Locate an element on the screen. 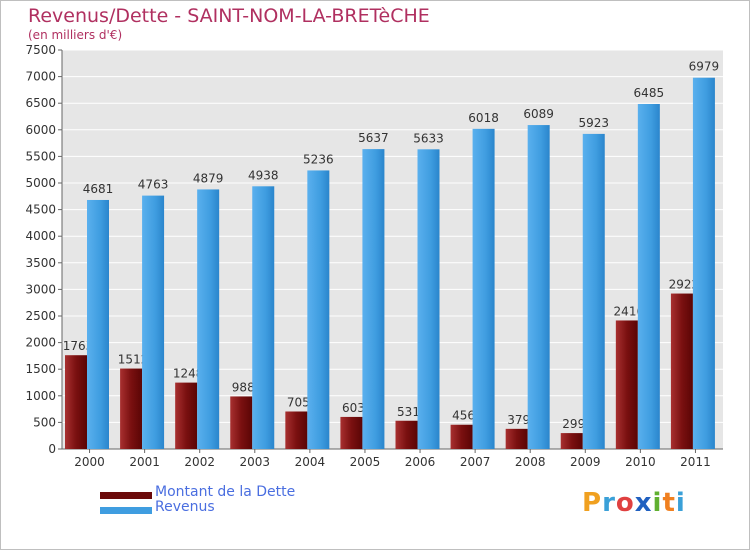 This screenshot has width=750, height=550. y-tick-label: 2000 is located at coordinates (40, 343).